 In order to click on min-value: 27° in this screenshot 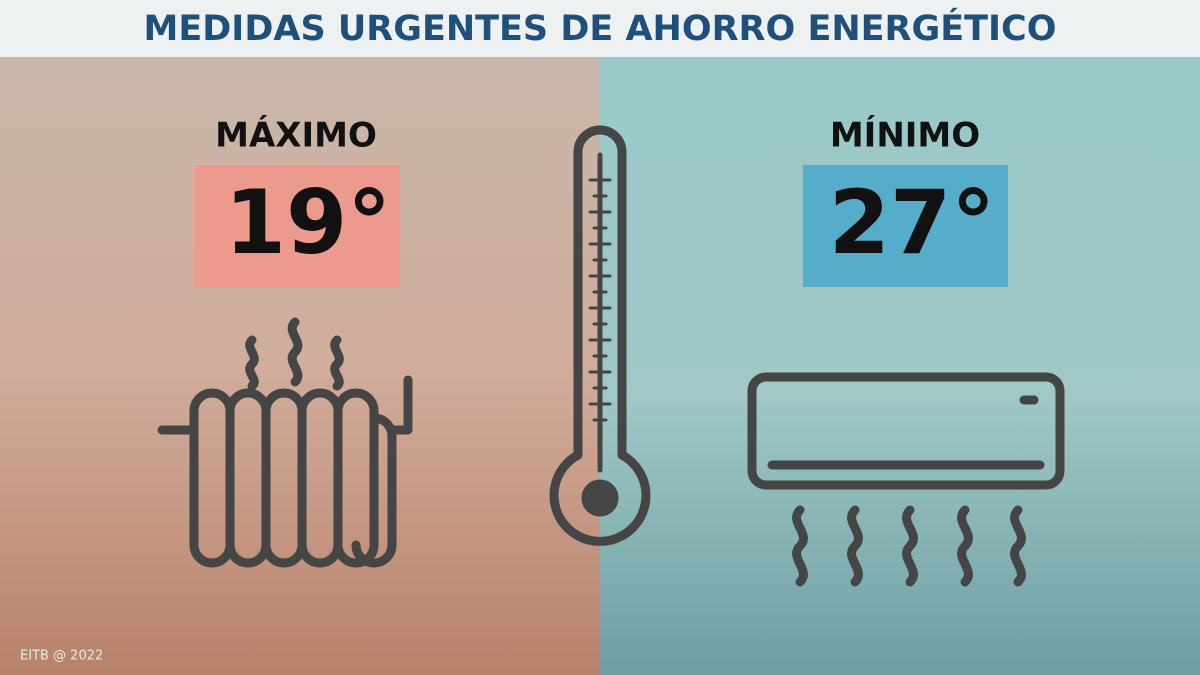, I will do `click(912, 222)`.